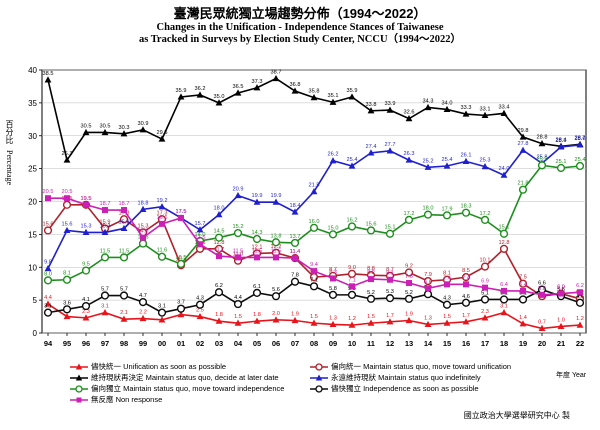 This screenshot has height=430, width=600. What do you see at coordinates (447, 317) in the screenshot?
I see `data-label-s1: 1.5` at bounding box center [447, 317].